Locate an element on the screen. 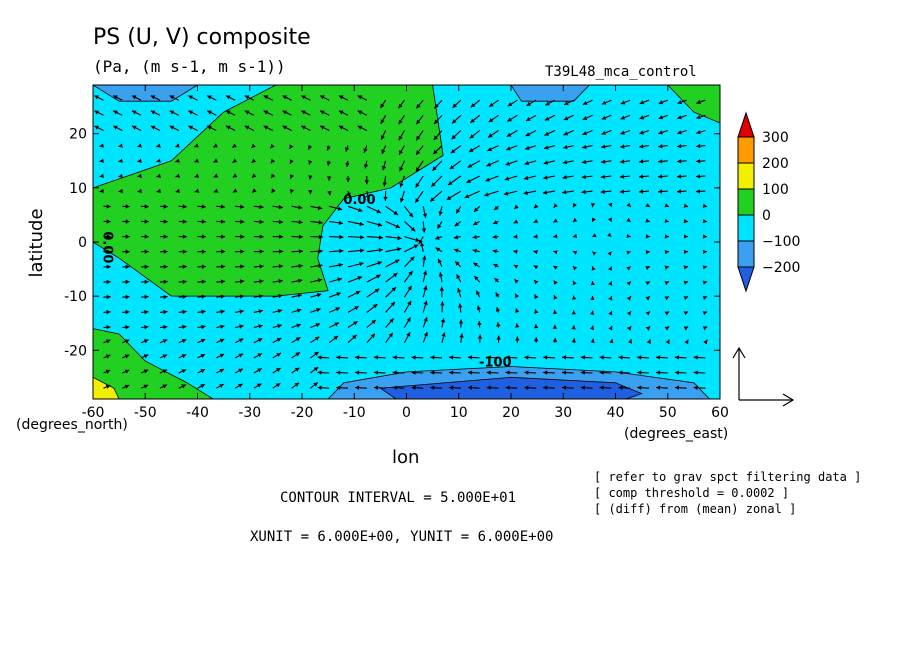 The width and height of the screenshot is (904, 654). y-tick-label: -20 is located at coordinates (75, 351).